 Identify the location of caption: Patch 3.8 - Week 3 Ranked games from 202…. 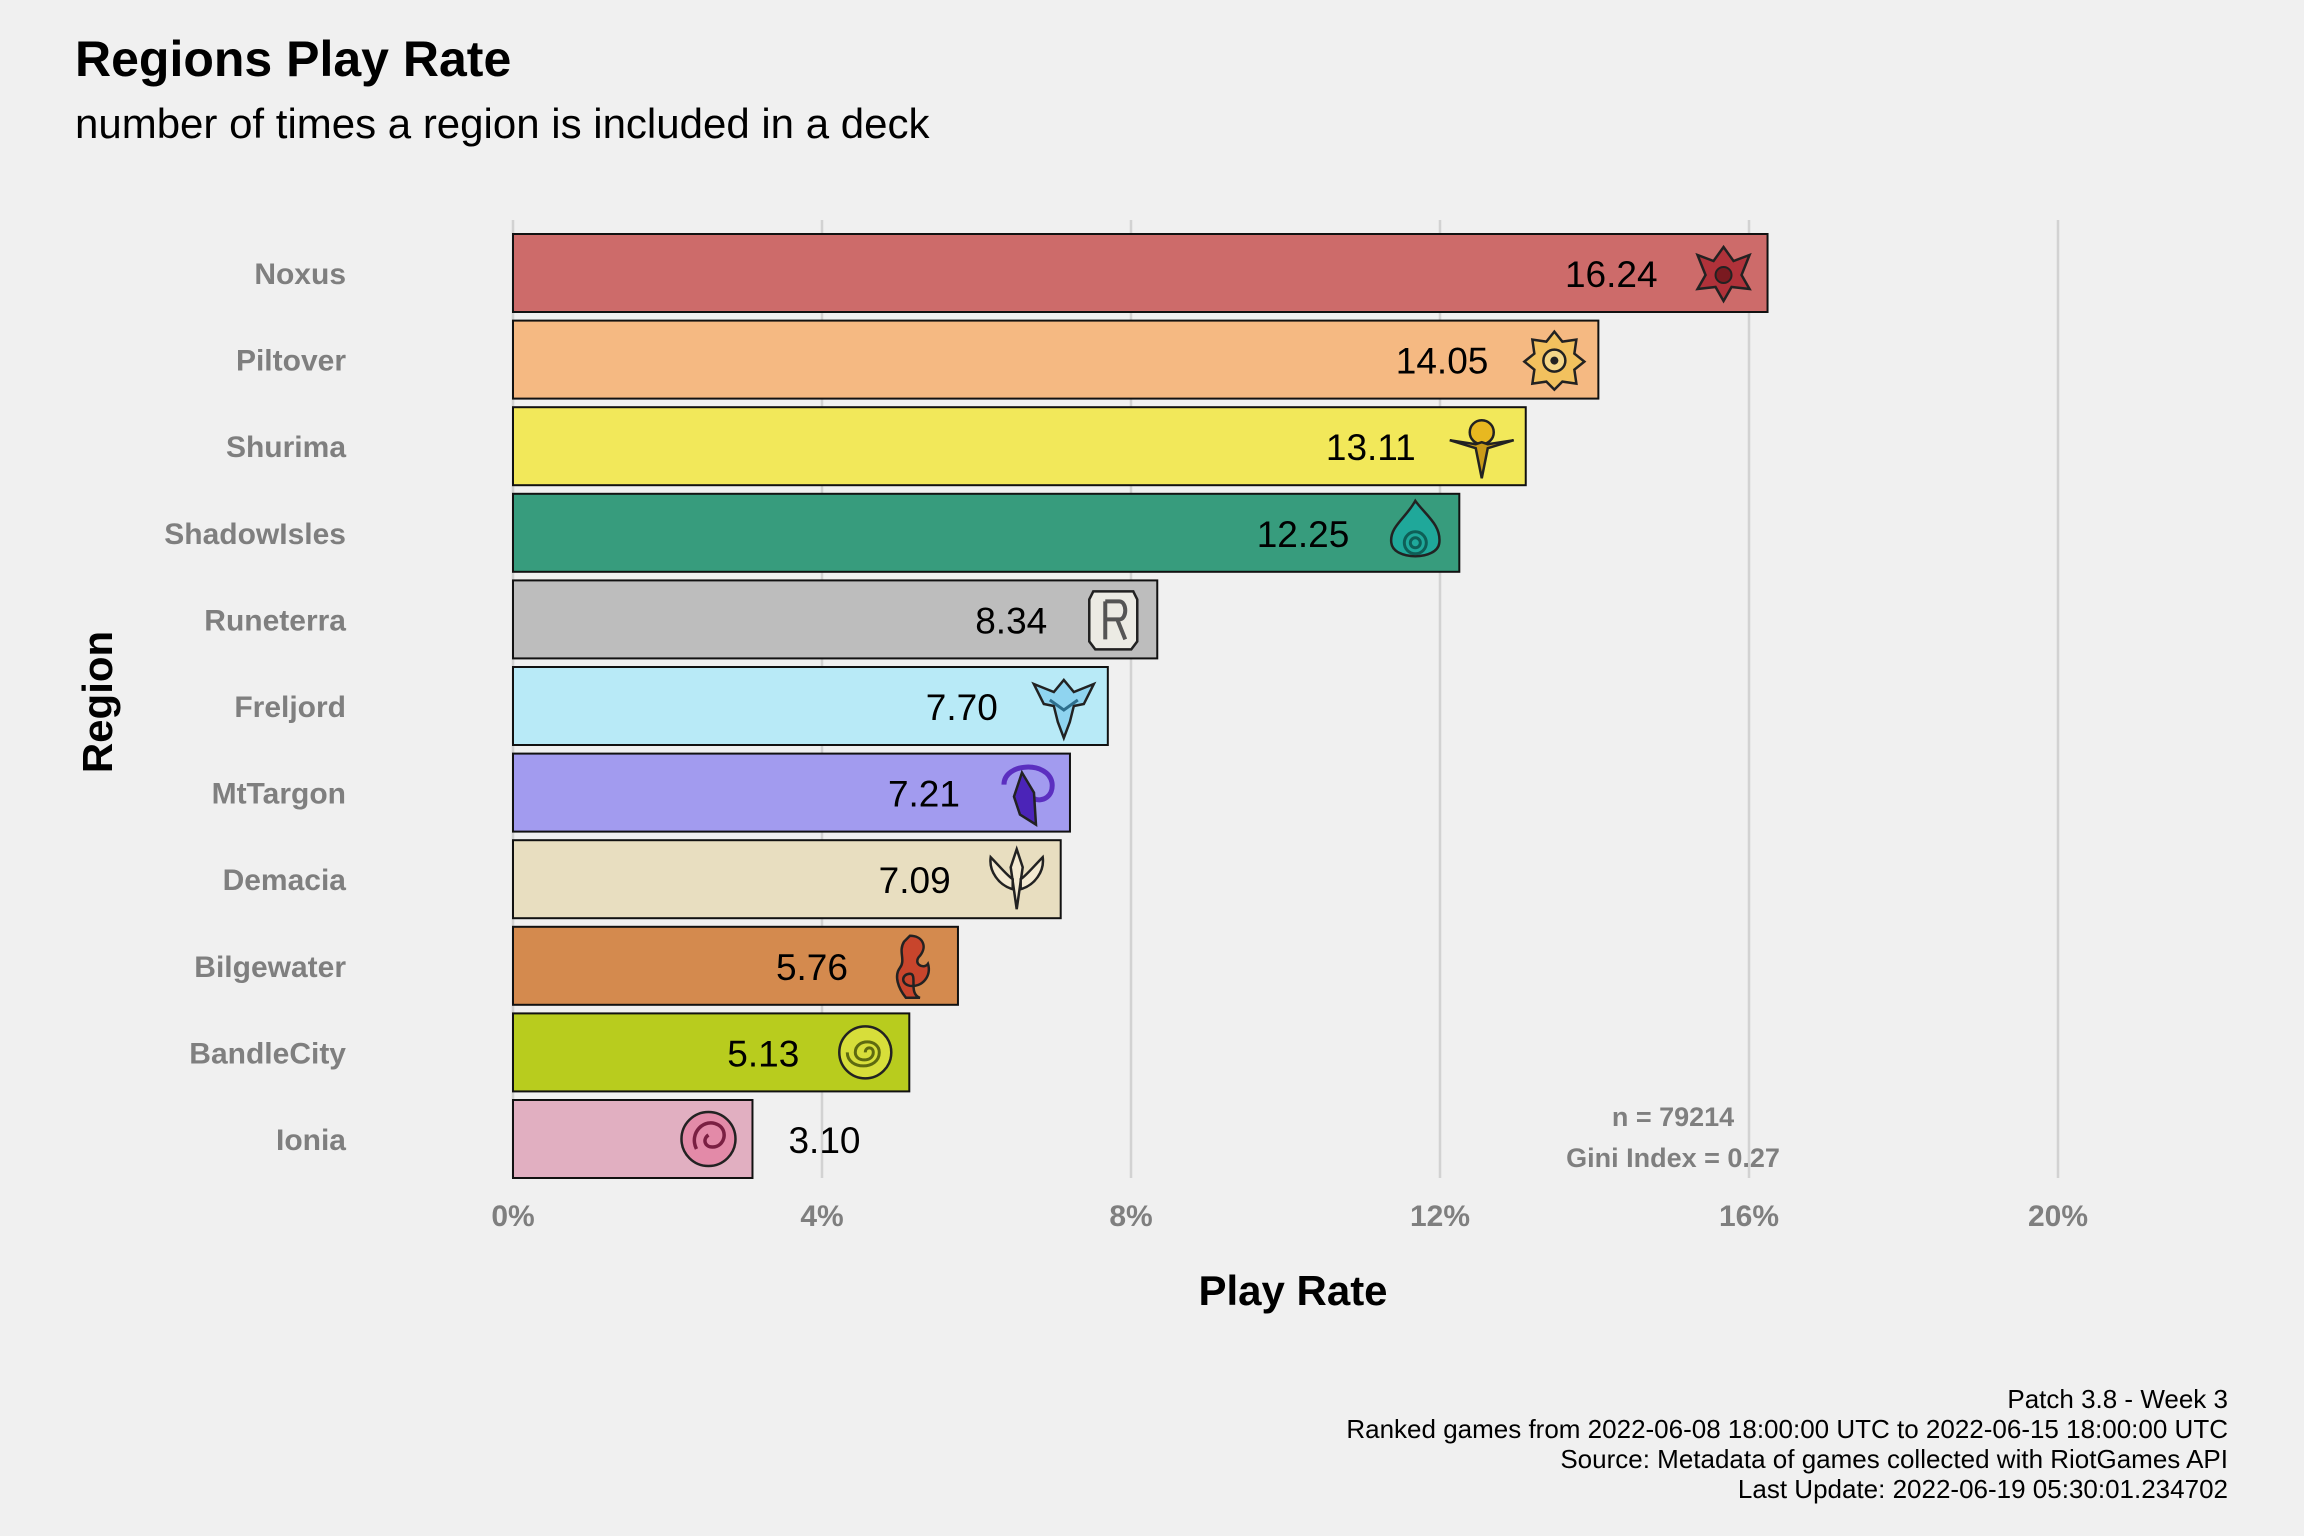
(1787, 1444).